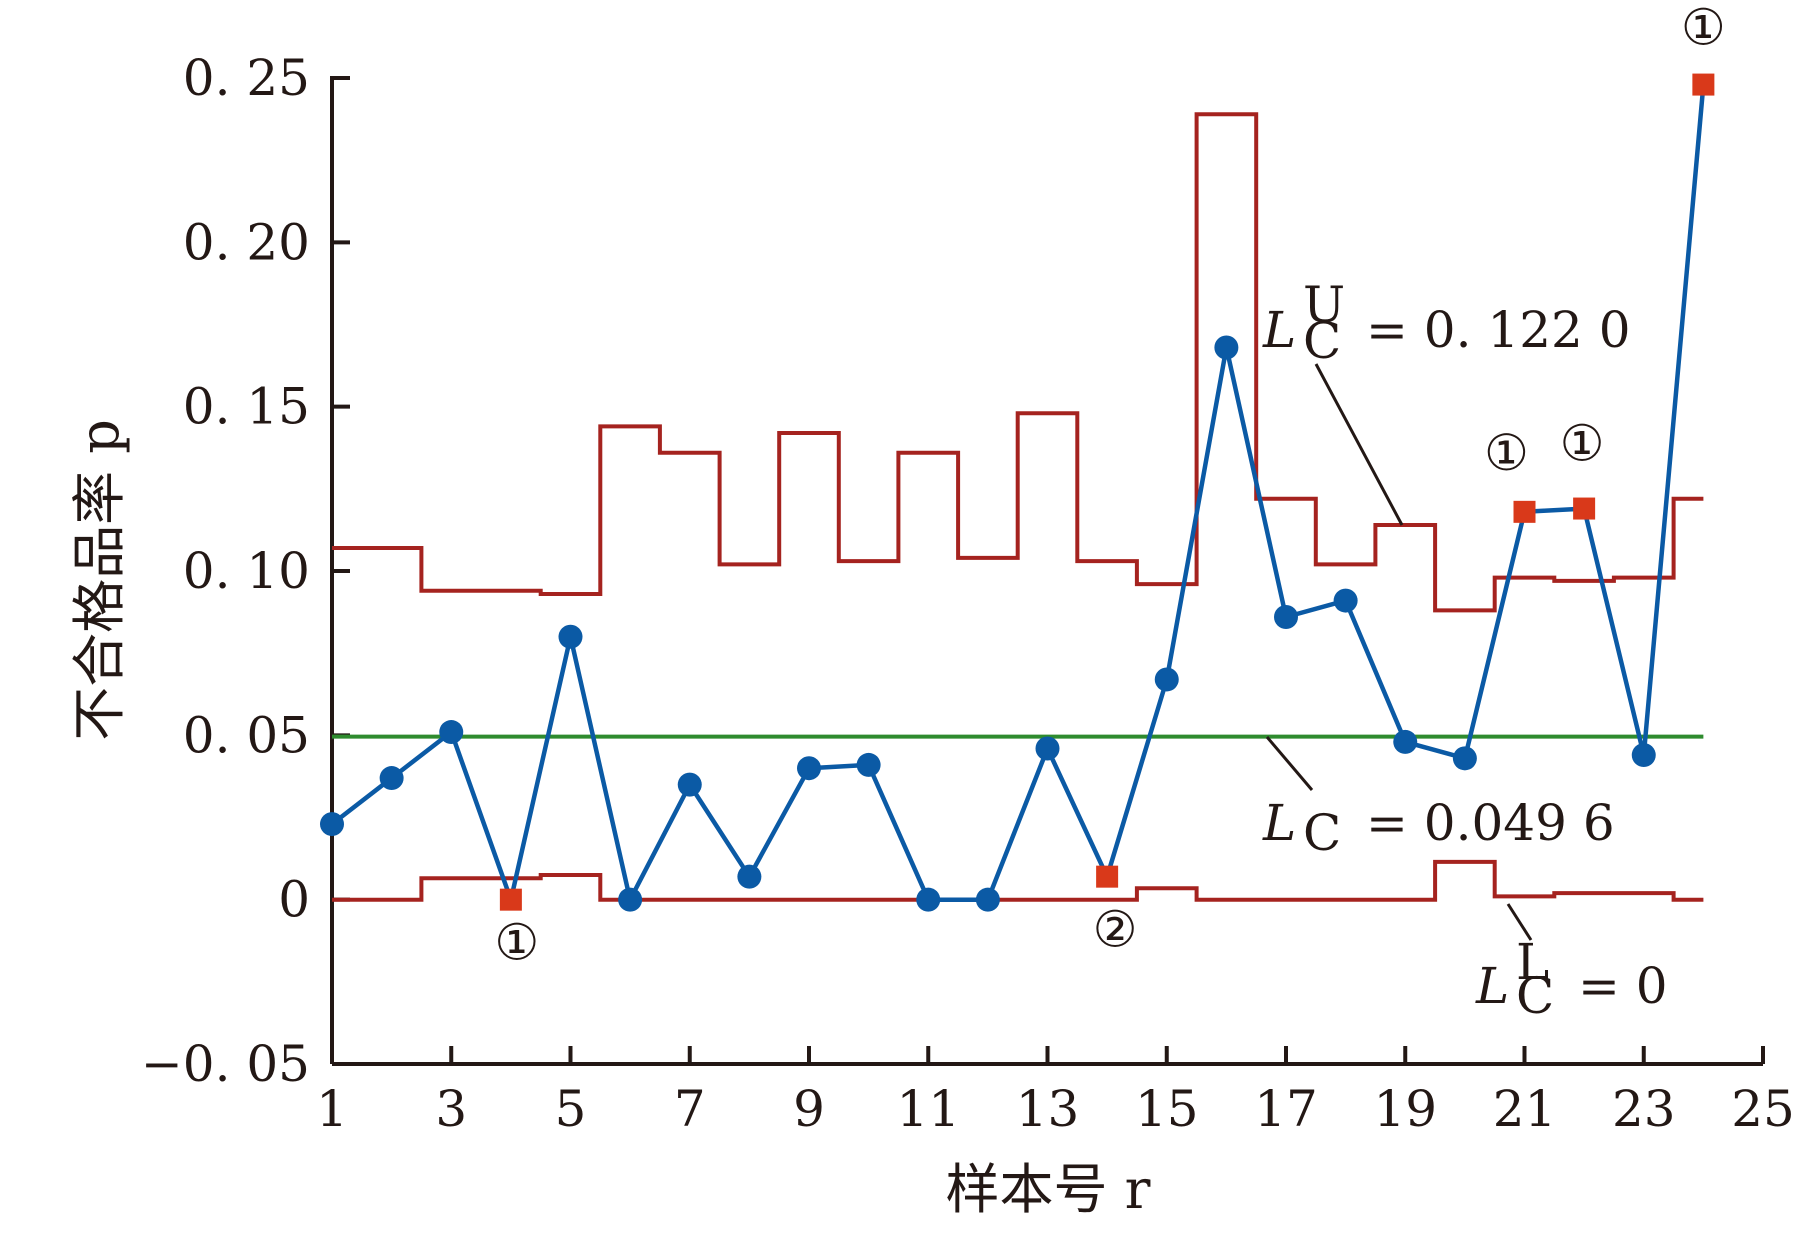 Image resolution: width=1819 pixels, height=1238 pixels. I want to click on lower-control-limit-line, so click(1018, 880).